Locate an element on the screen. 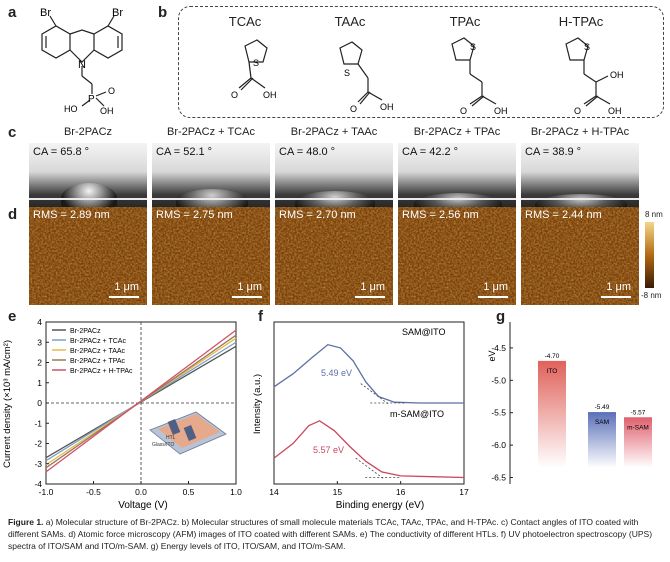 The height and width of the screenshot is (562, 670). chart-g-category-label-3: m-SAM is located at coordinates (638, 427).